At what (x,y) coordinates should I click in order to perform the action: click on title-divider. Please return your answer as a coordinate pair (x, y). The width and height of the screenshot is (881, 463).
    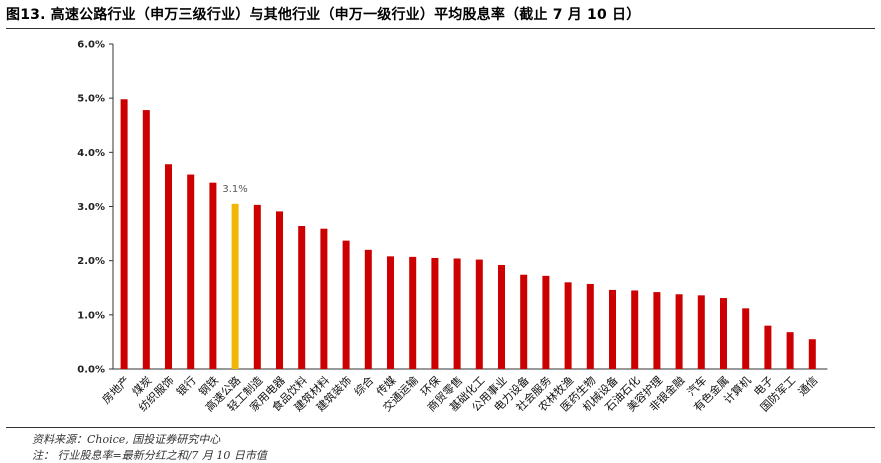
    Looking at the image, I should click on (440, 28).